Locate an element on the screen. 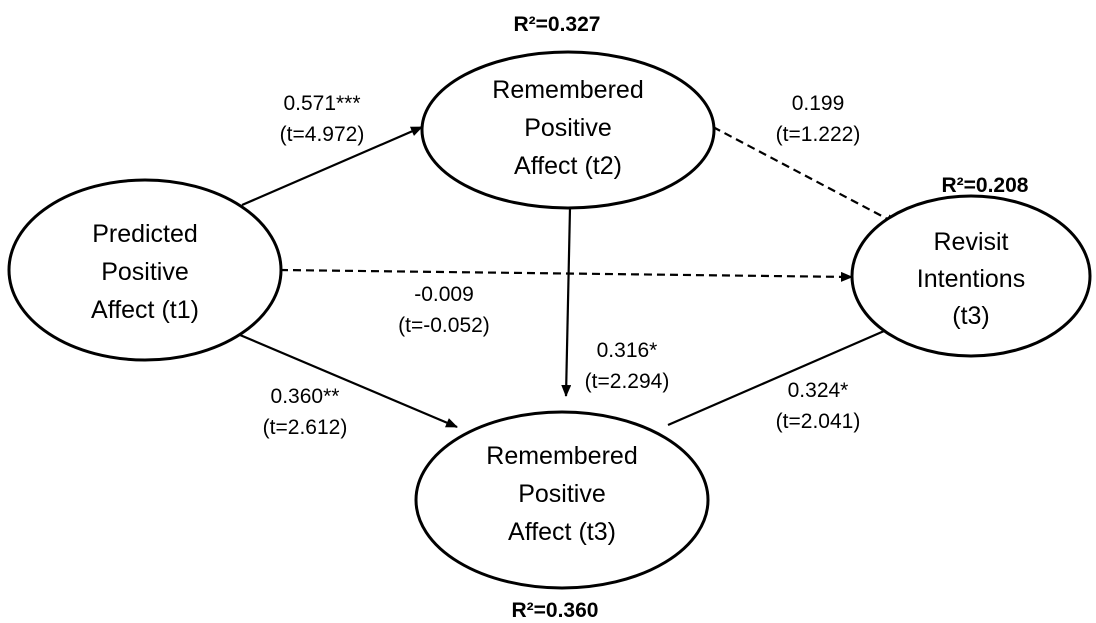 This screenshot has height=623, width=1096. r2-remembered-t3: R²=0.360 is located at coordinates (555, 610).